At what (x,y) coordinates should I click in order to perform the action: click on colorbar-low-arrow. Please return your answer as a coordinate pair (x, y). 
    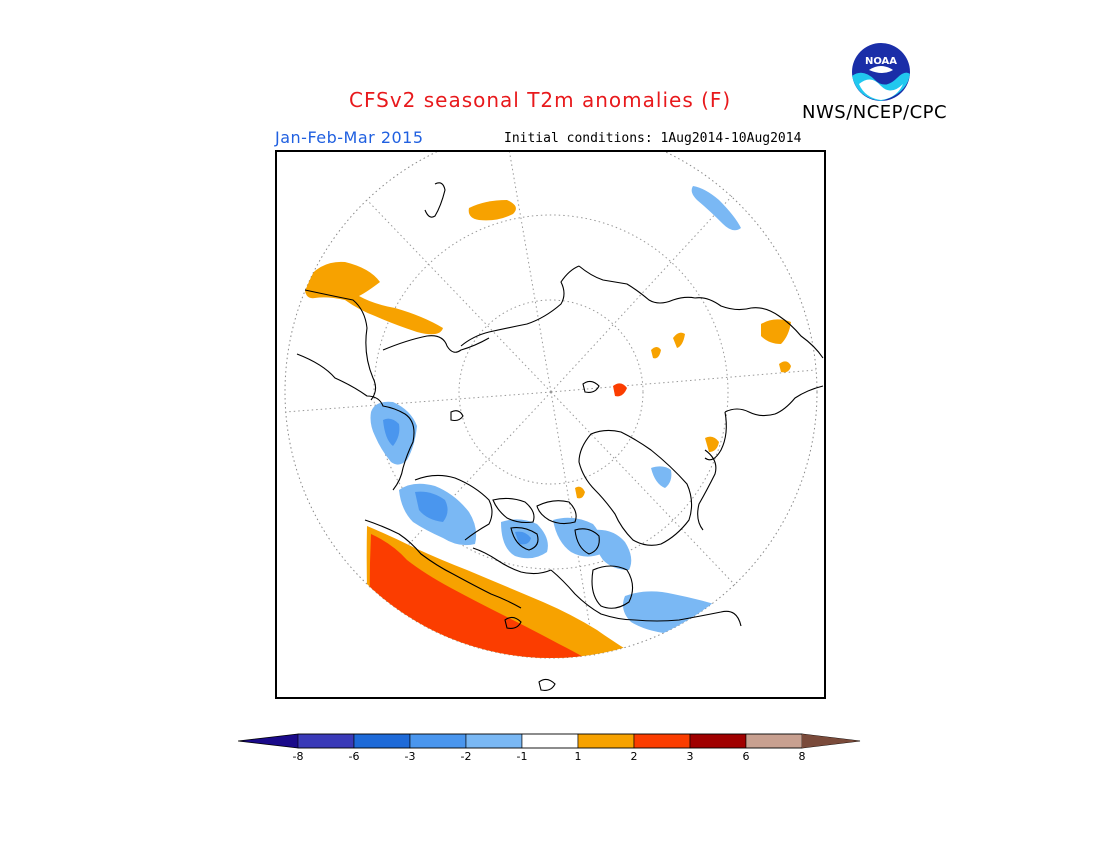
    Looking at the image, I should click on (268, 741).